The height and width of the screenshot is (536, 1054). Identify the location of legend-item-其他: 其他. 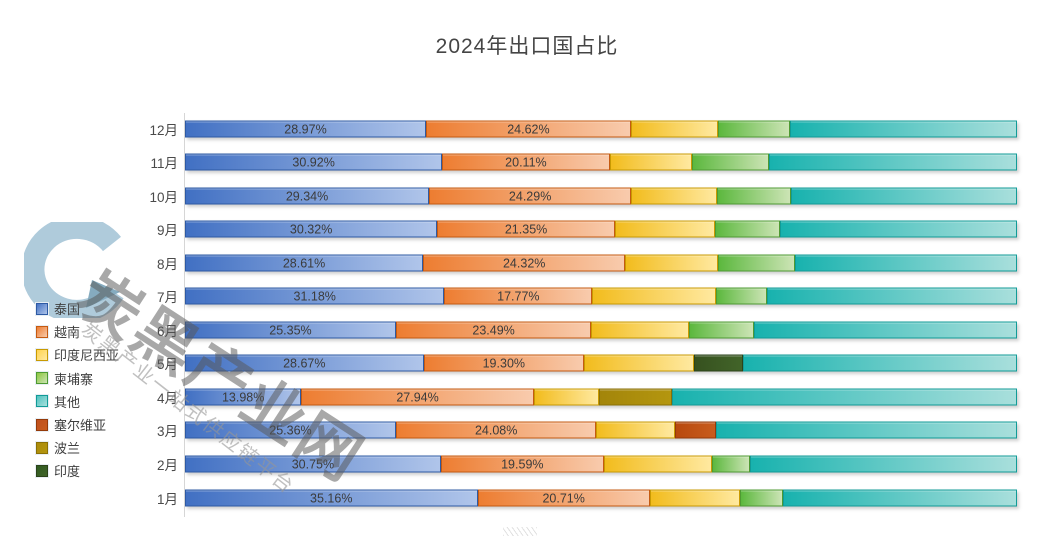
(77, 401).